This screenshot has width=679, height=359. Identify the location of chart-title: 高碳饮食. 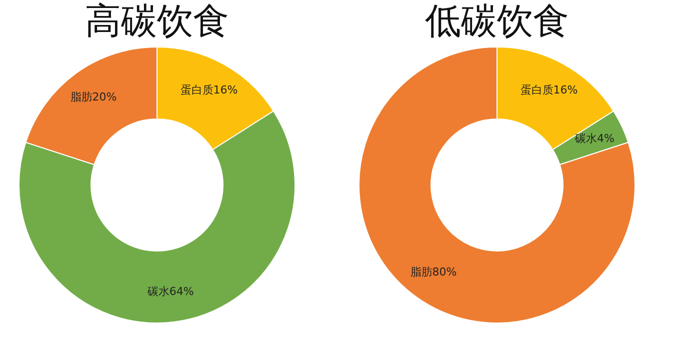
(157, 21).